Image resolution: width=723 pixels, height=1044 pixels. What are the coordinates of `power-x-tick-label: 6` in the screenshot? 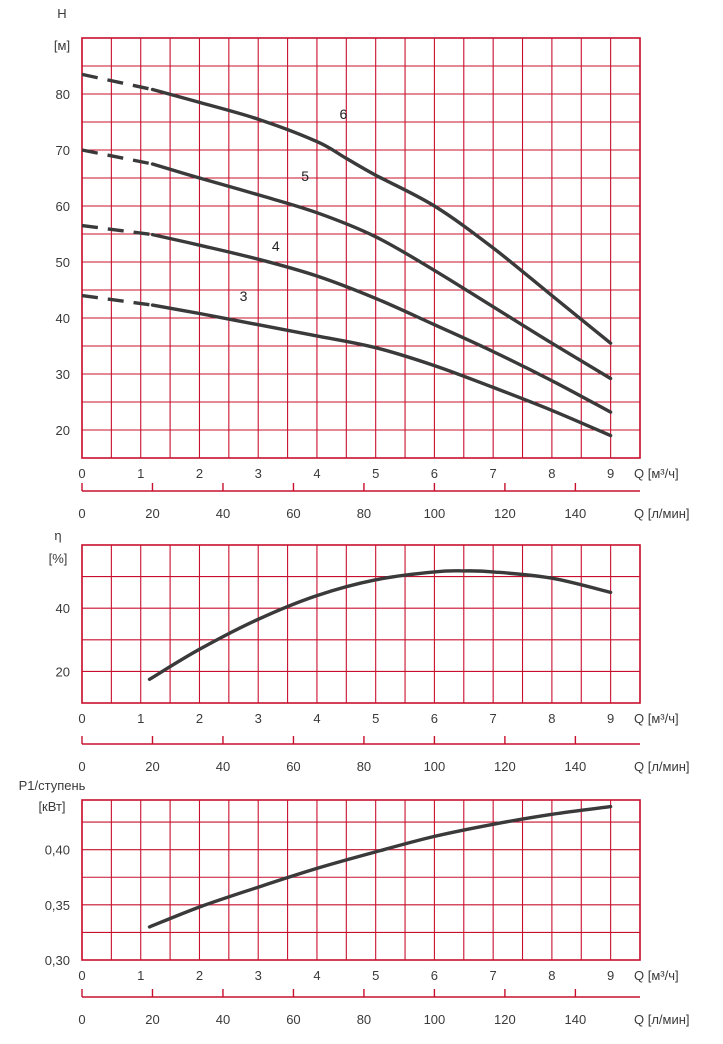 It's located at (434, 975).